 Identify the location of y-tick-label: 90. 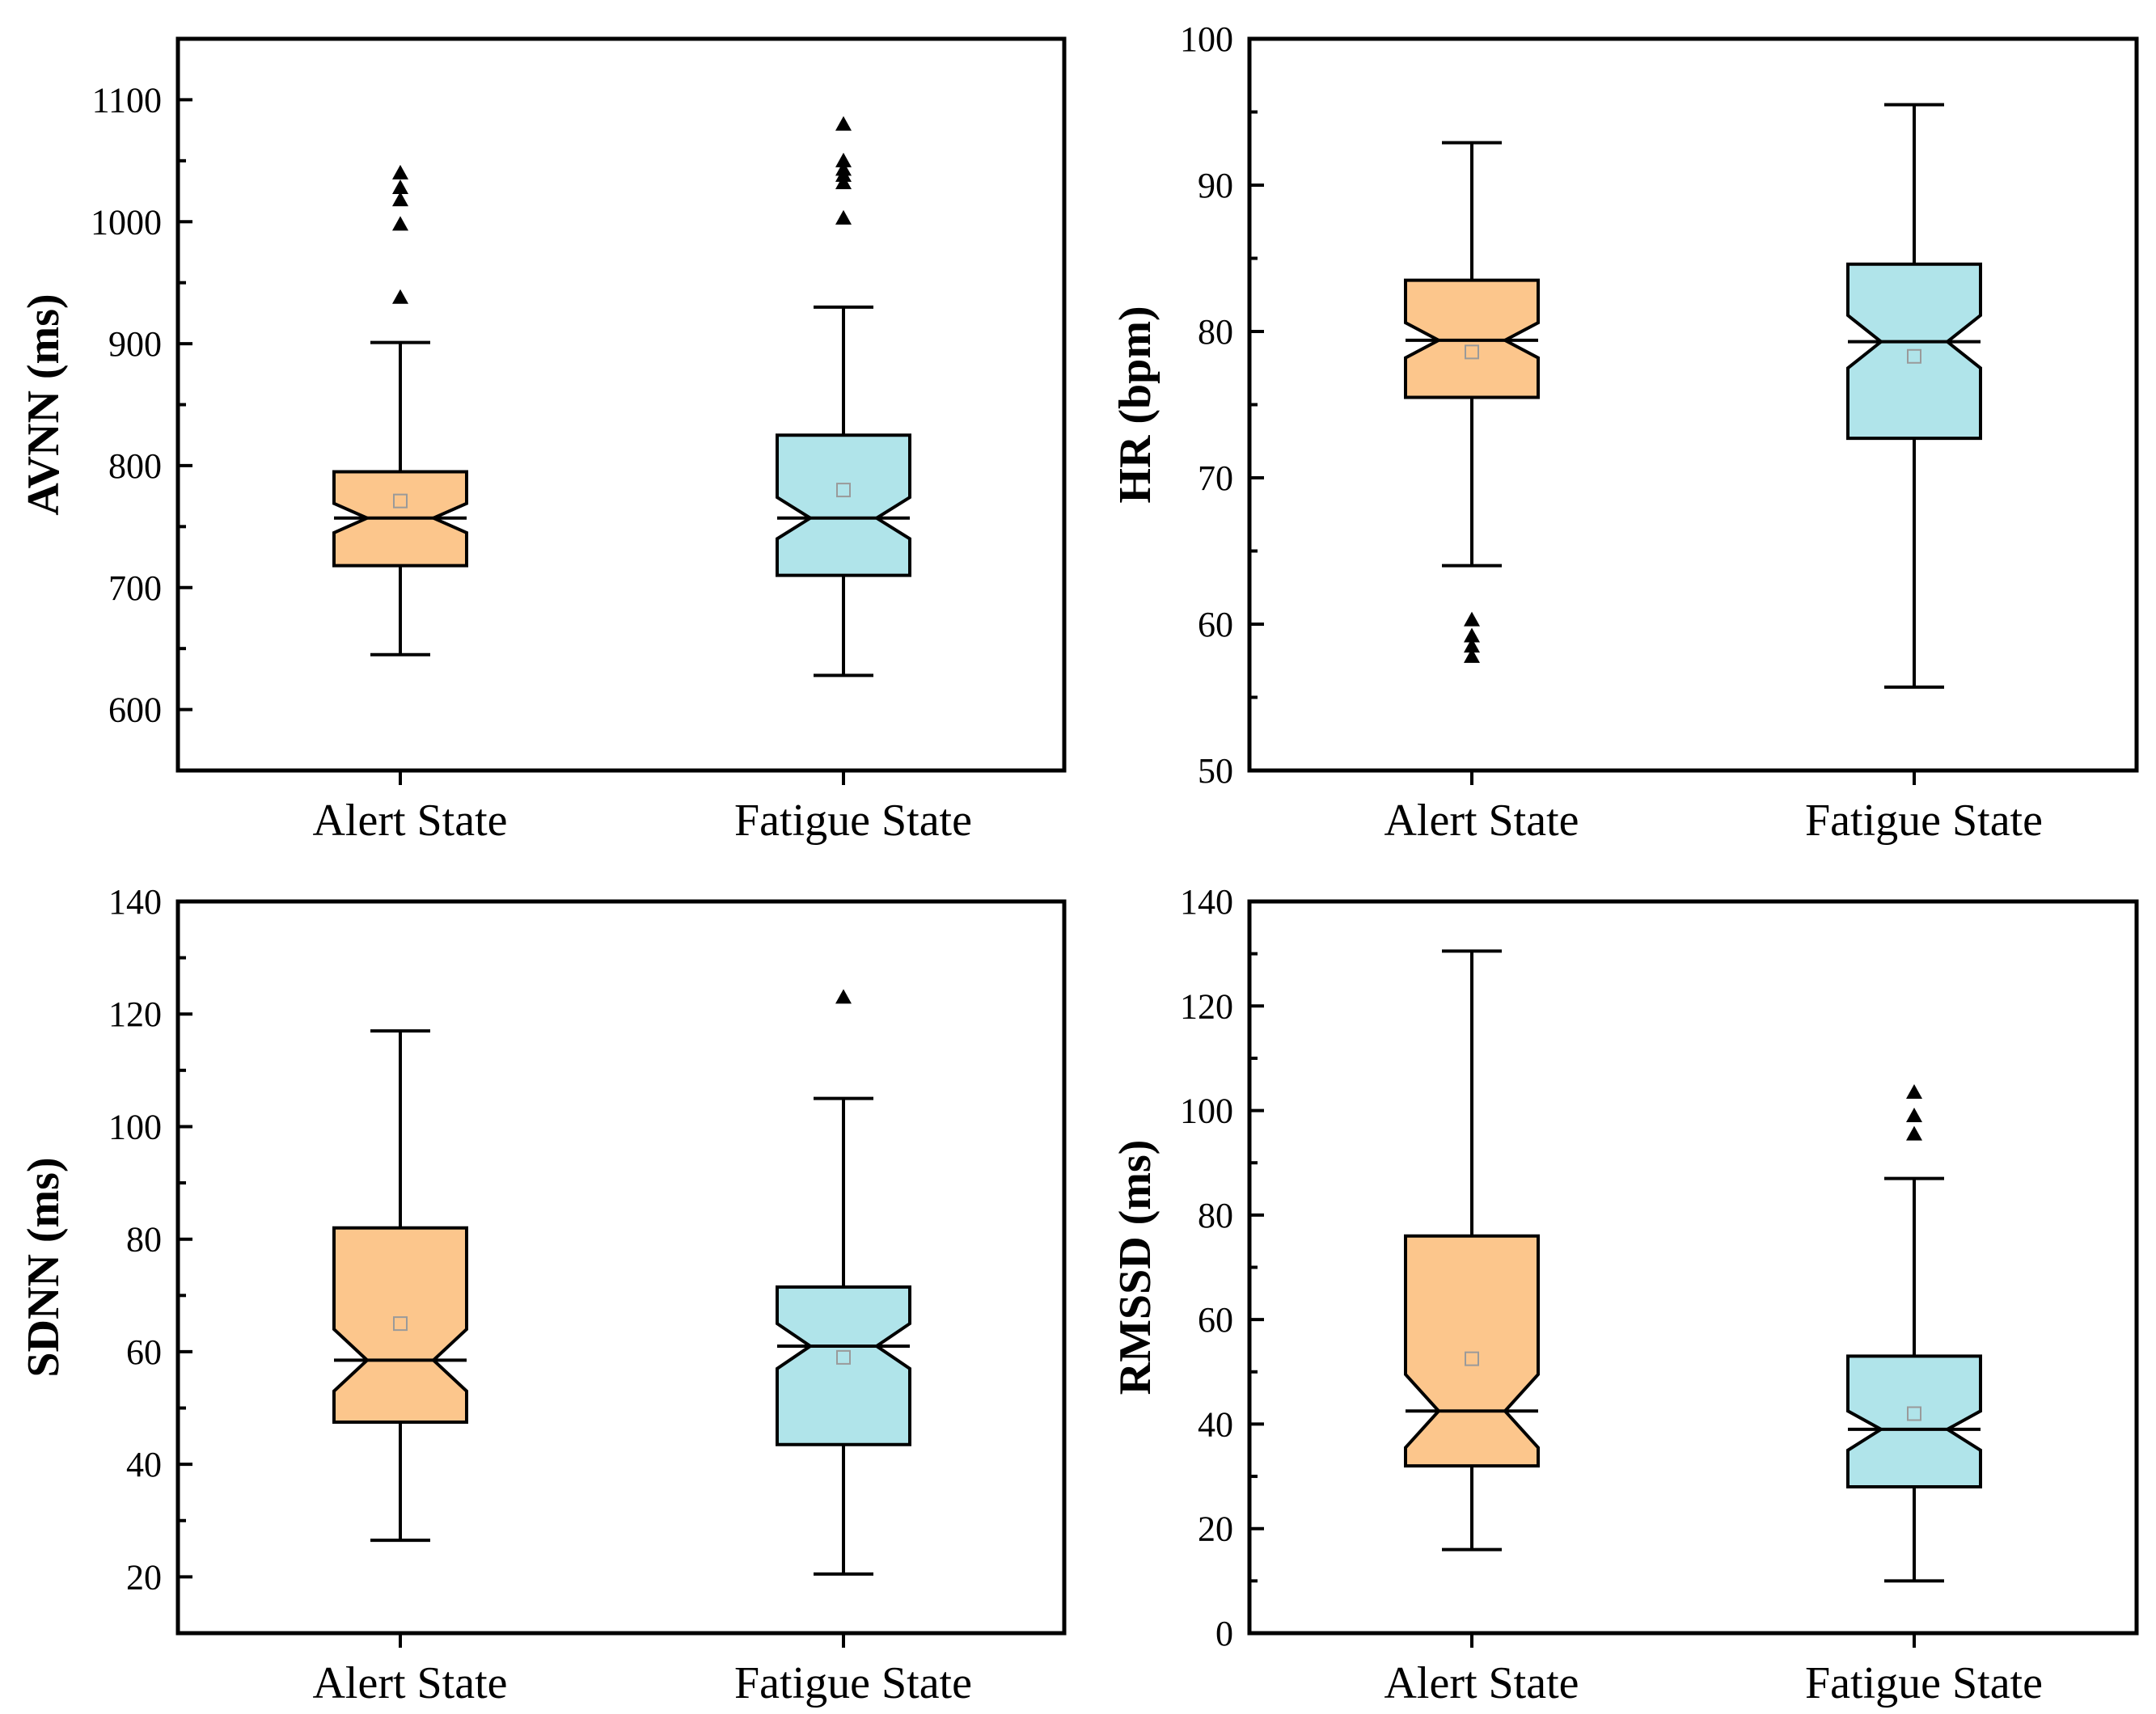
(1215, 185).